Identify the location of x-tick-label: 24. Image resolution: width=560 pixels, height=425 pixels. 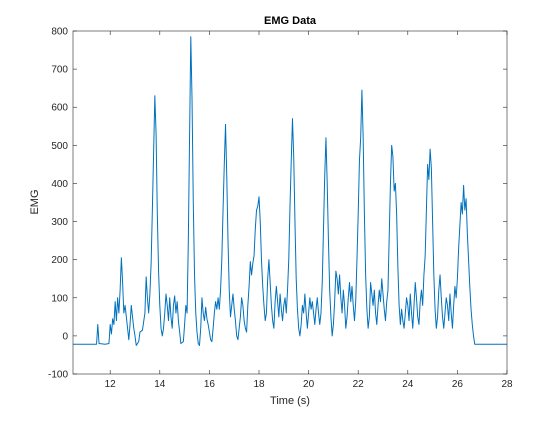
(408, 384).